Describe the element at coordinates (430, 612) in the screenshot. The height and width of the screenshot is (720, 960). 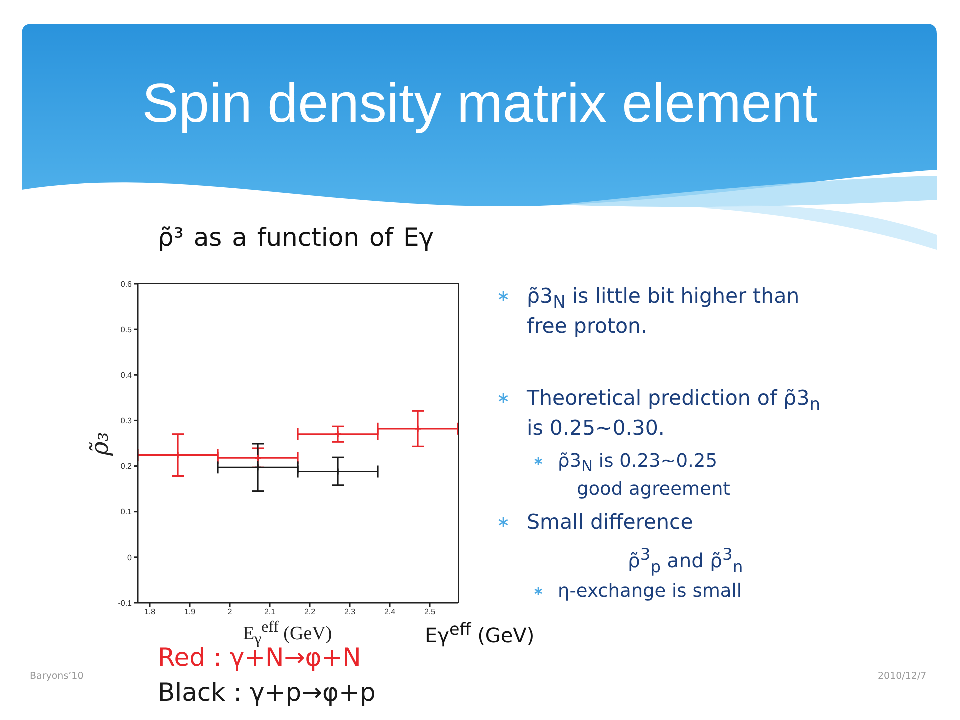
I see `x-tick-label: 2.5` at that location.